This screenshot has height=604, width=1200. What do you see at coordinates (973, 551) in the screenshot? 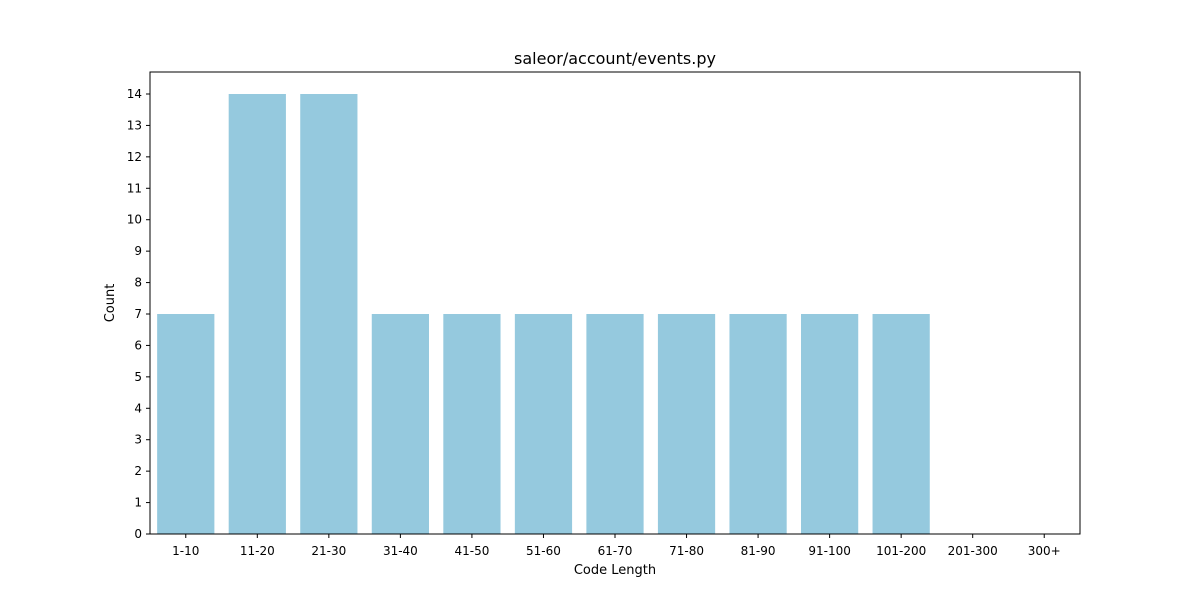
I see `x-tick-label: 201-300` at bounding box center [973, 551].